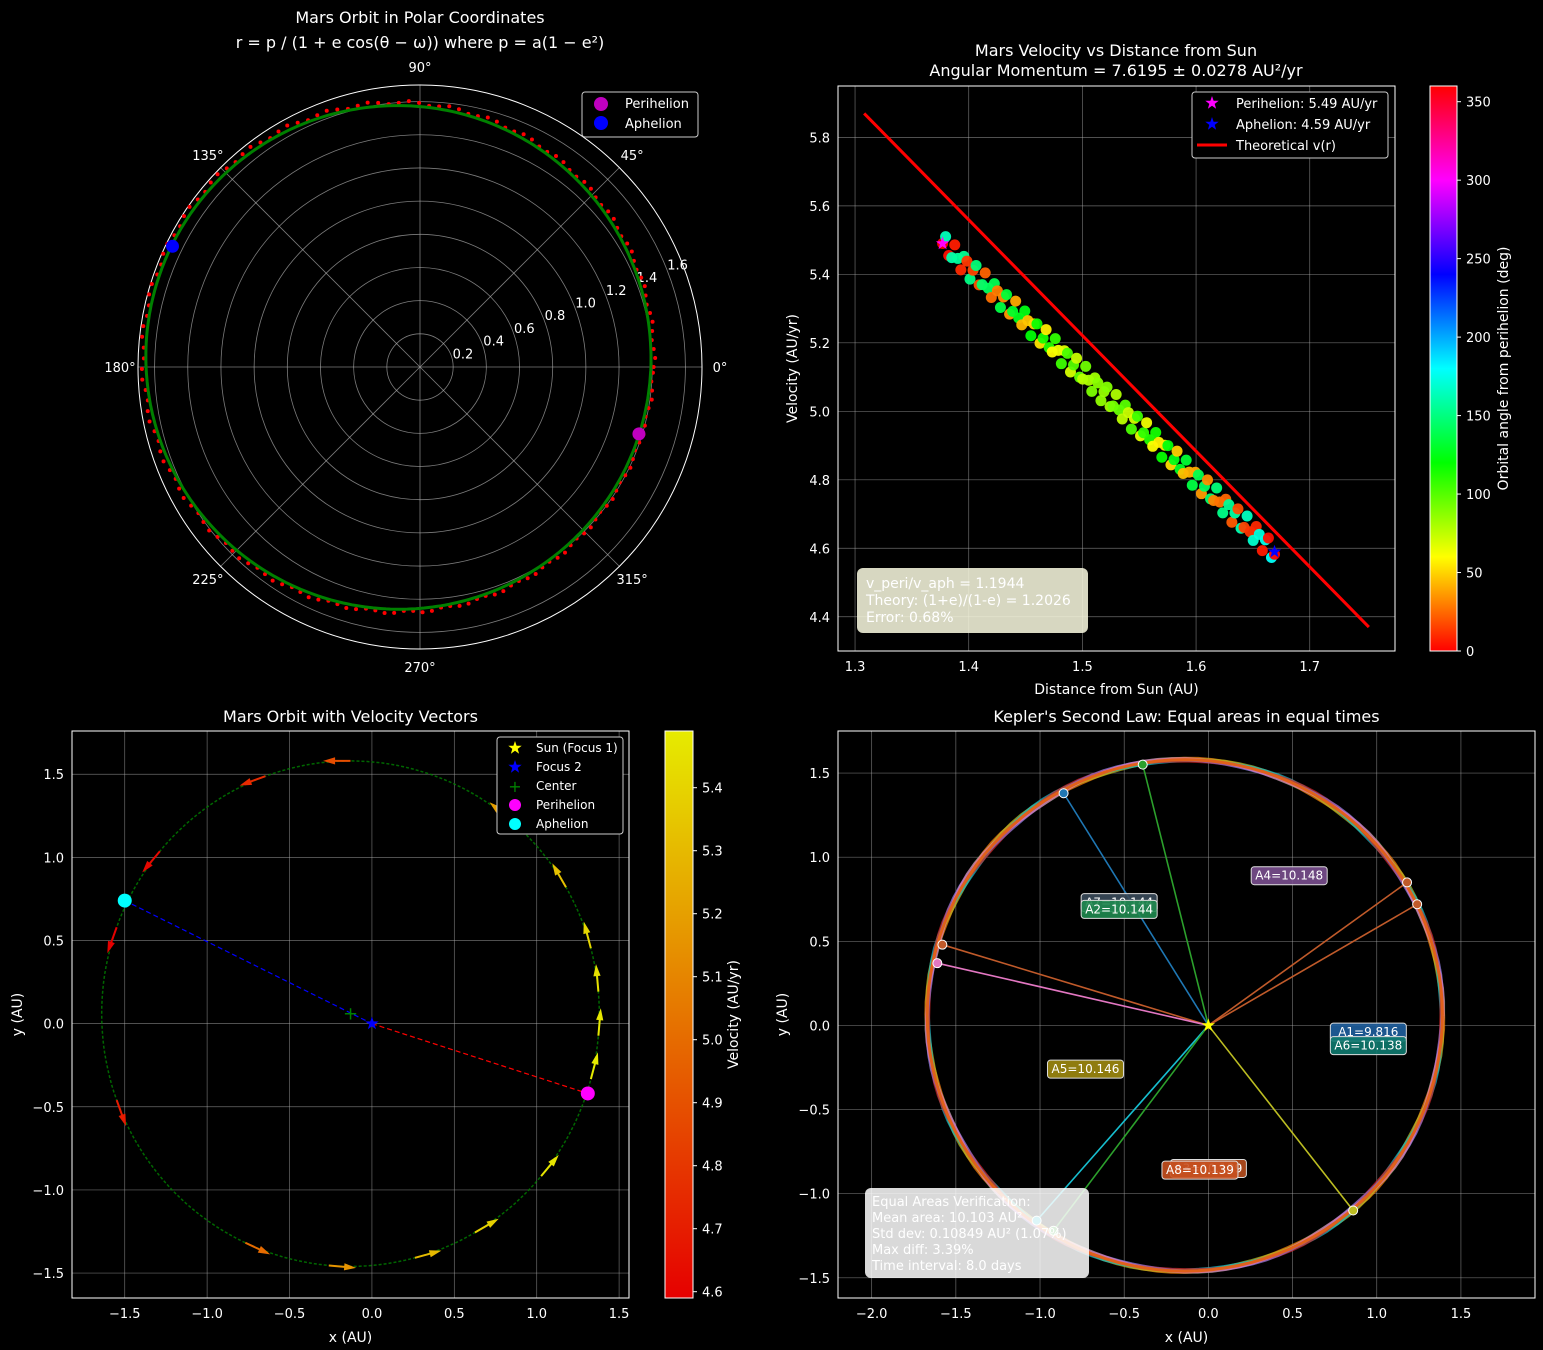  I want to click on vectors-y-tick: 0.0, so click(53, 1025).